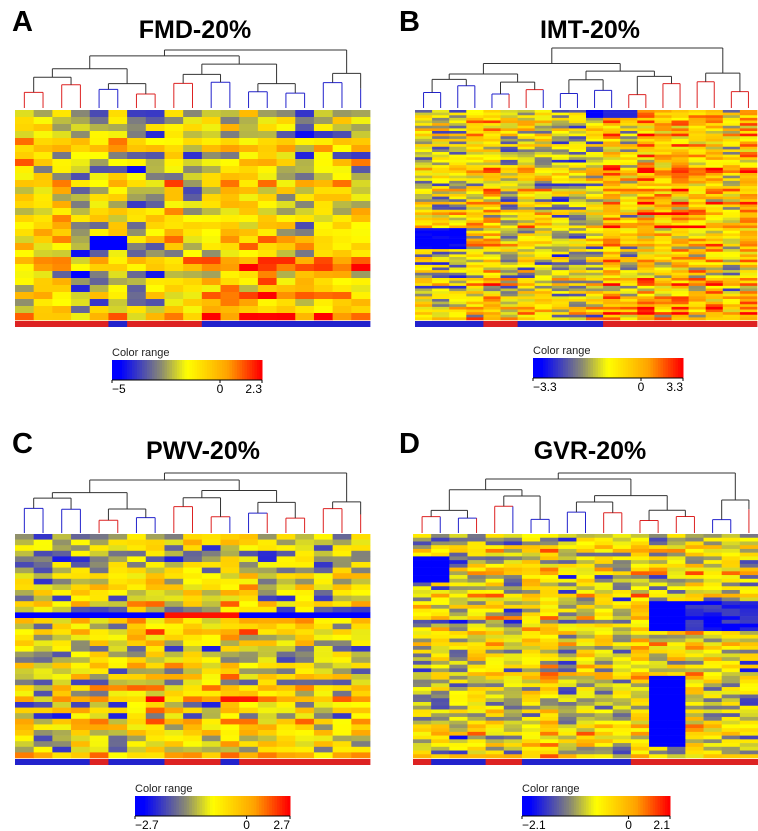  Describe the element at coordinates (477, 762) in the screenshot. I see `group-bar-segment` at that location.